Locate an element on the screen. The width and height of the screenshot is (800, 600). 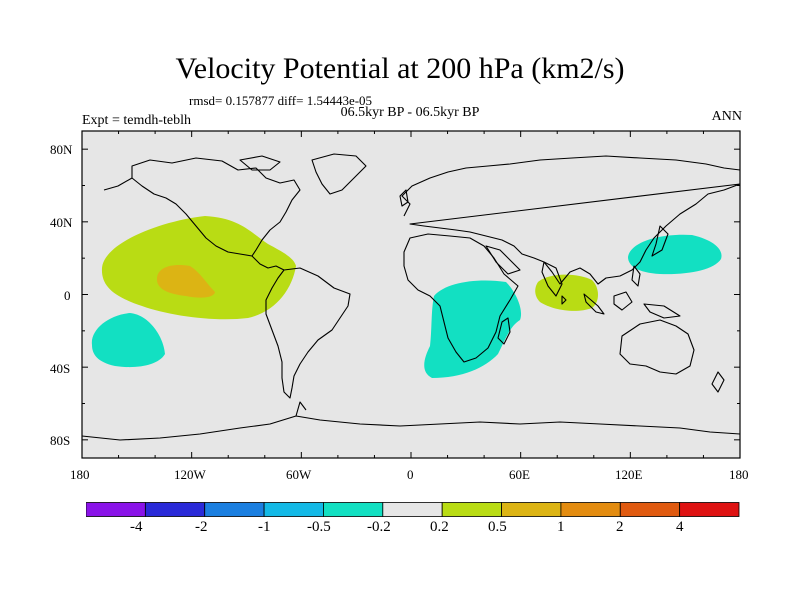
coastline-sumatra is located at coordinates (594, 304).